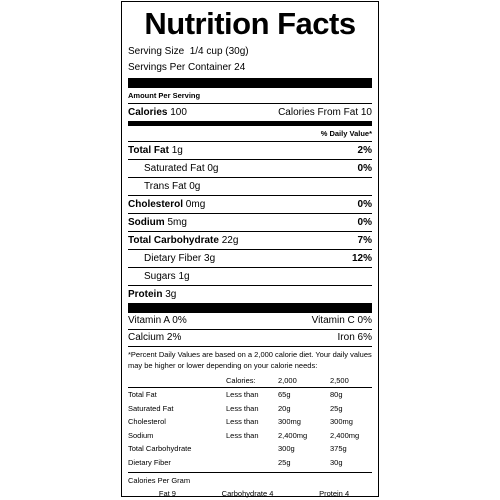  What do you see at coordinates (250, 380) in the screenshot?
I see `footnote-table-header: Calories: 2,000 2,500` at bounding box center [250, 380].